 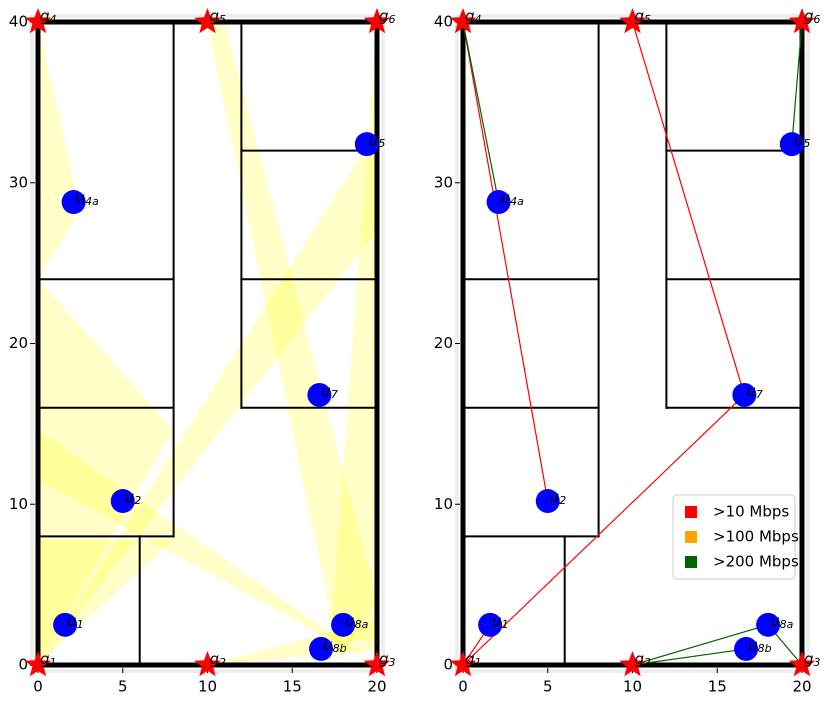 I want to click on legend-box, so click(x=734, y=537).